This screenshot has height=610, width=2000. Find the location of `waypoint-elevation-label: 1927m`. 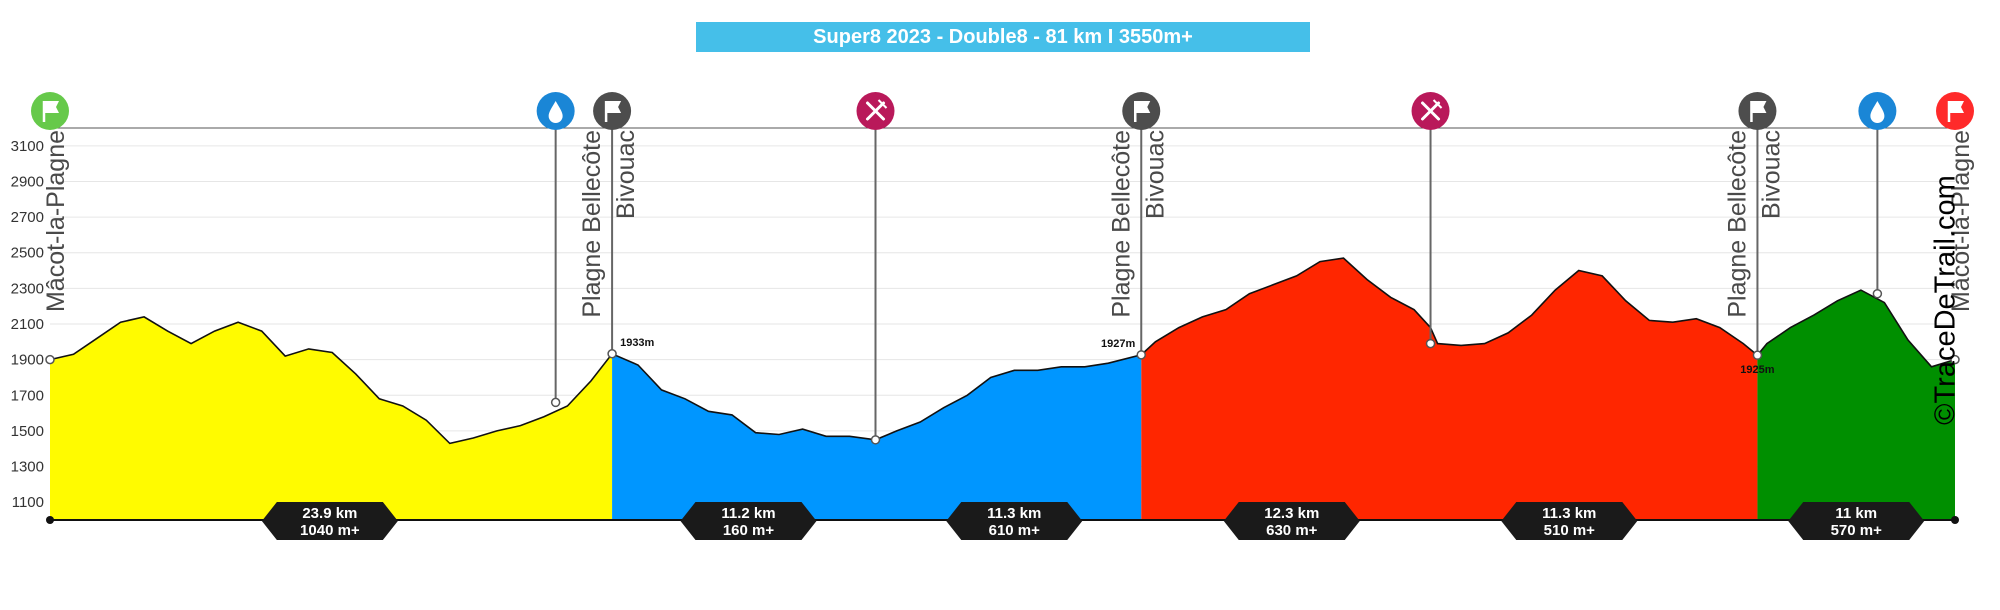

waypoint-elevation-label: 1927m is located at coordinates (1118, 344).